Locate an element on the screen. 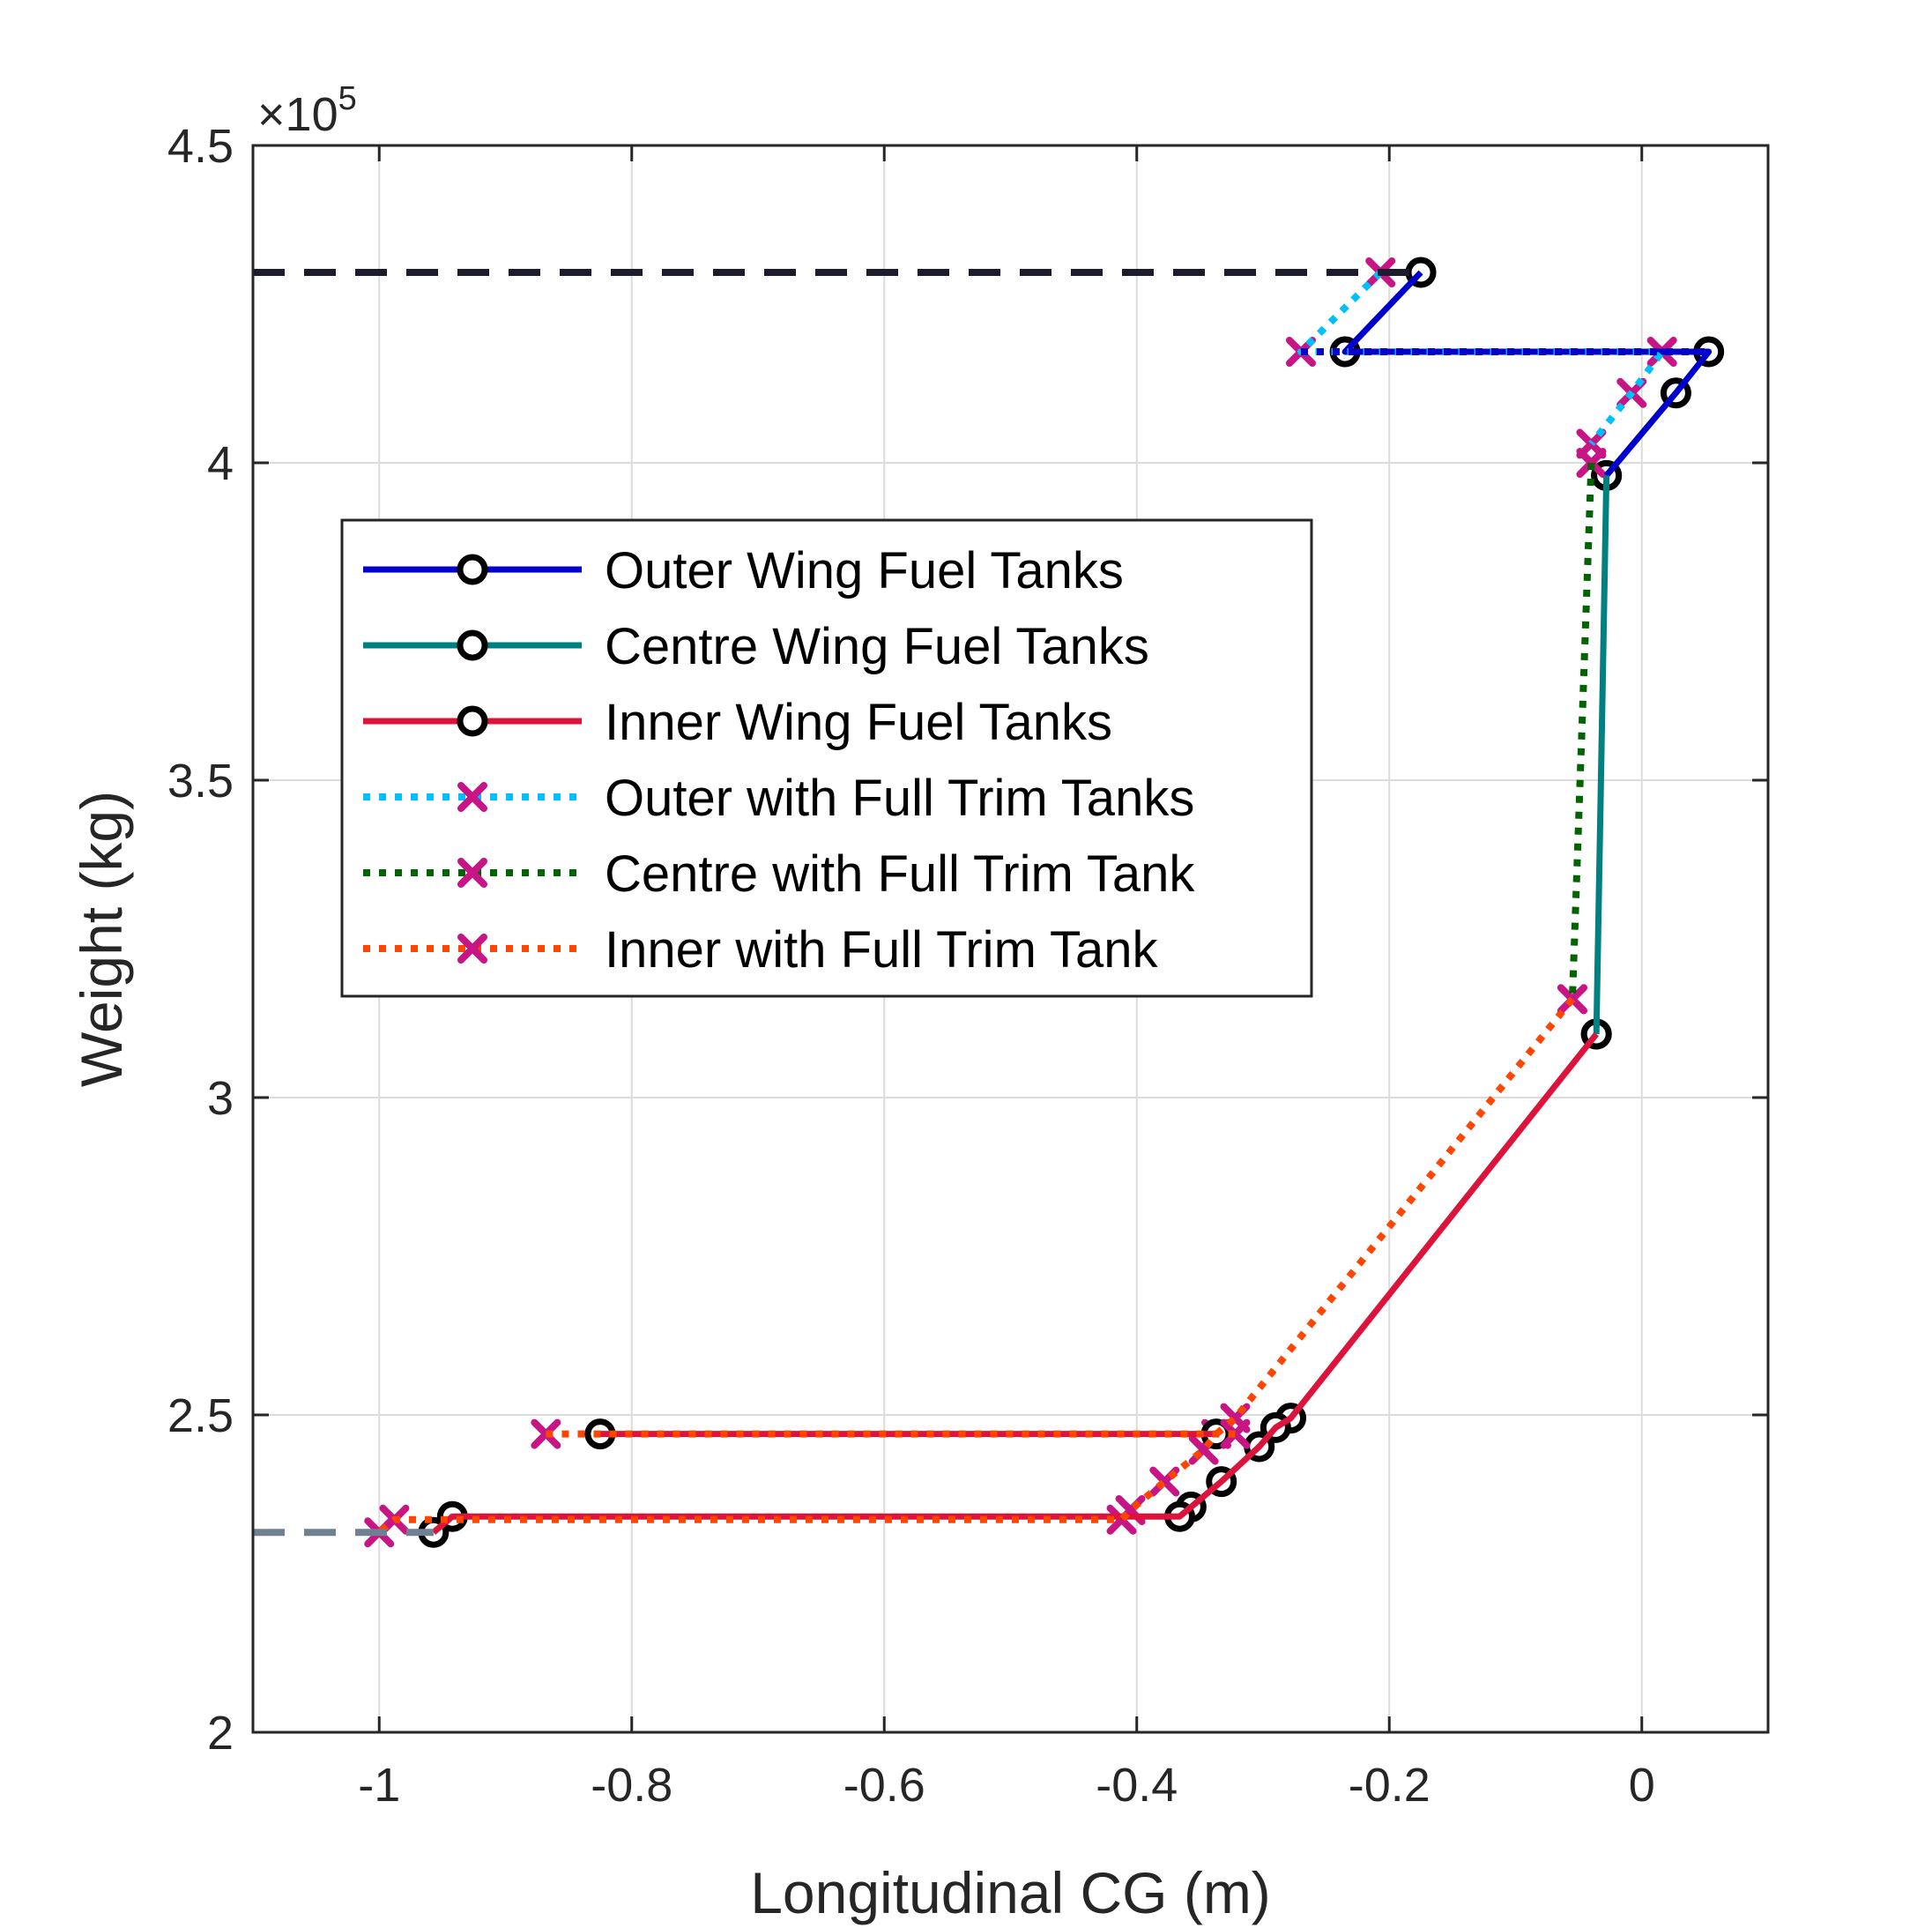  legend-label: Centre with Full Trim Tank is located at coordinates (900, 874).